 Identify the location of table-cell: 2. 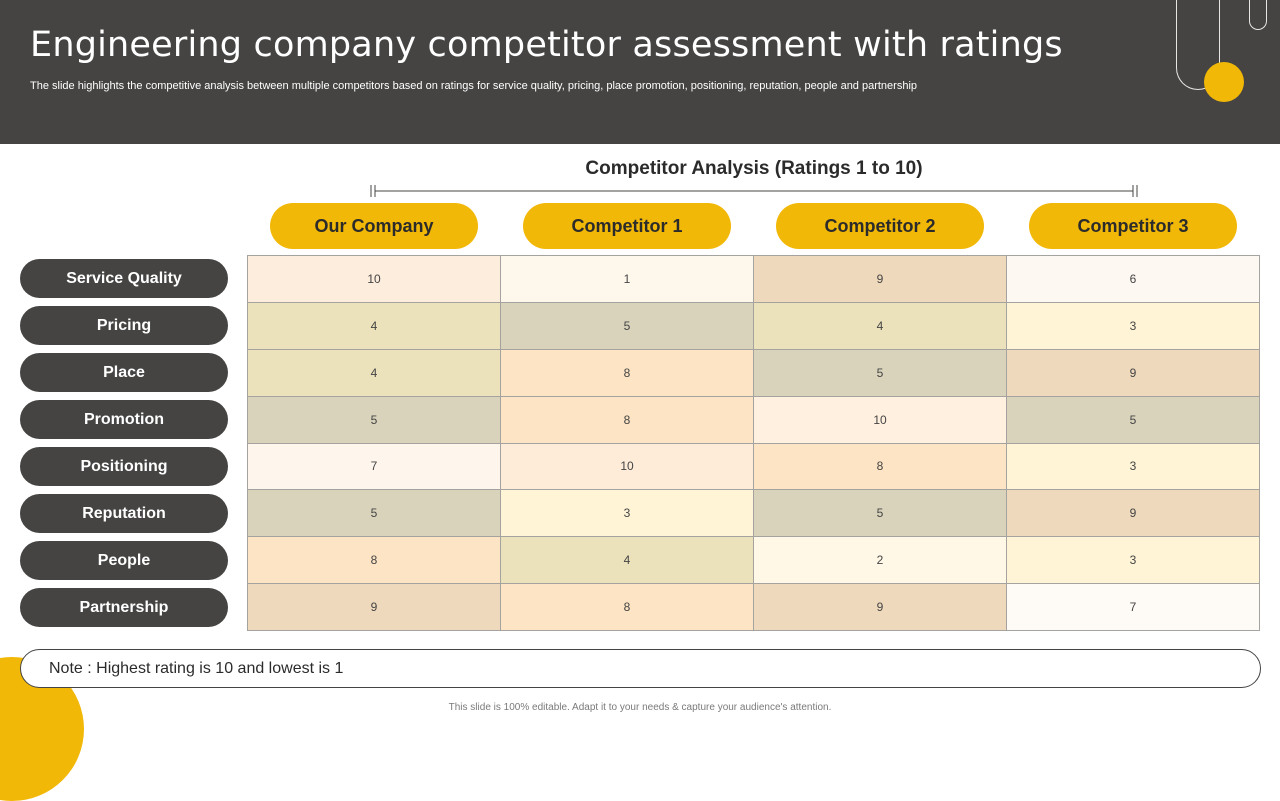
(880, 561).